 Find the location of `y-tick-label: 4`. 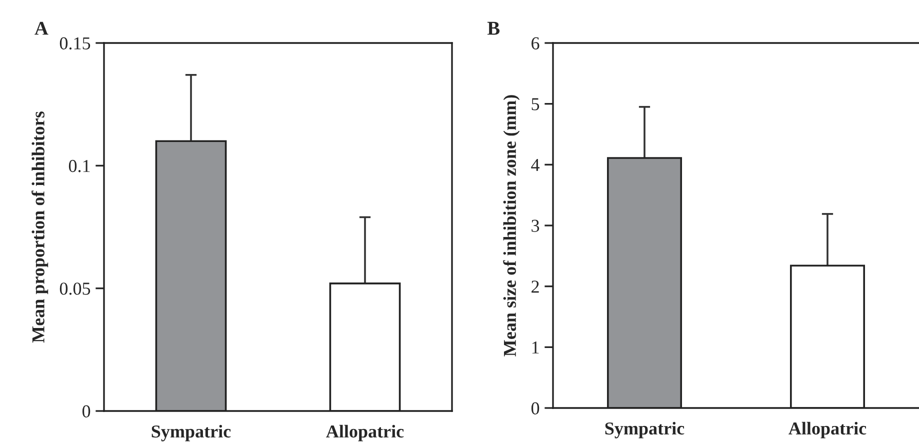

y-tick-label: 4 is located at coordinates (535, 165).